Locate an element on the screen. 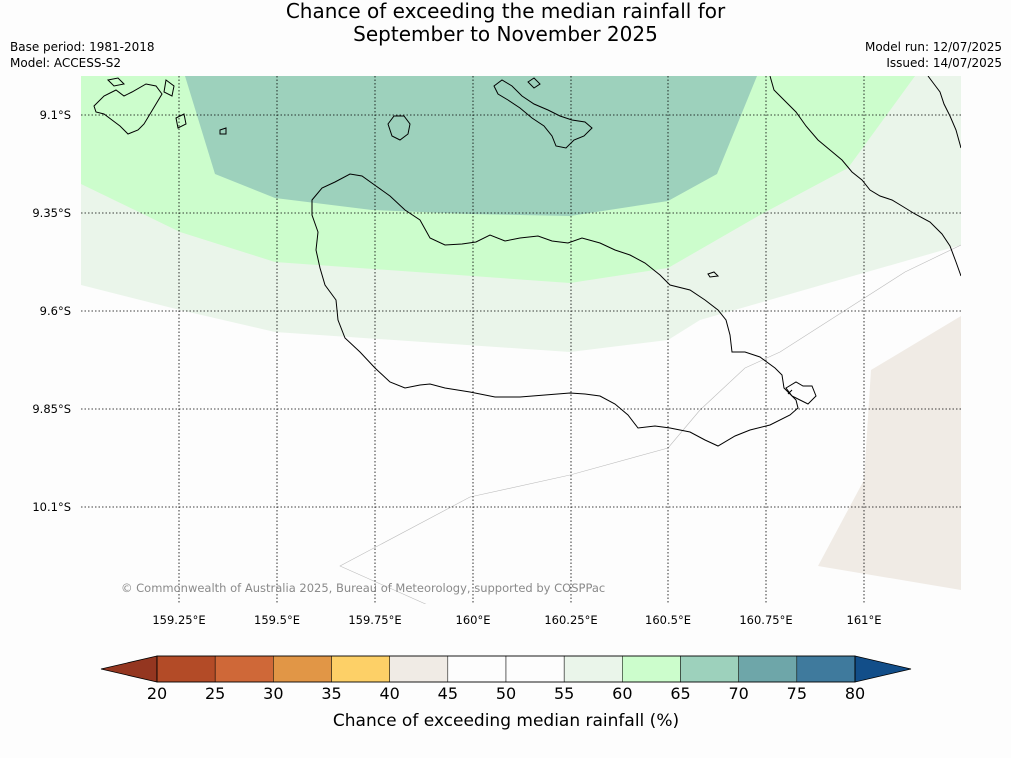 This screenshot has height=758, width=1011. colorbar-cells is located at coordinates (506, 669).